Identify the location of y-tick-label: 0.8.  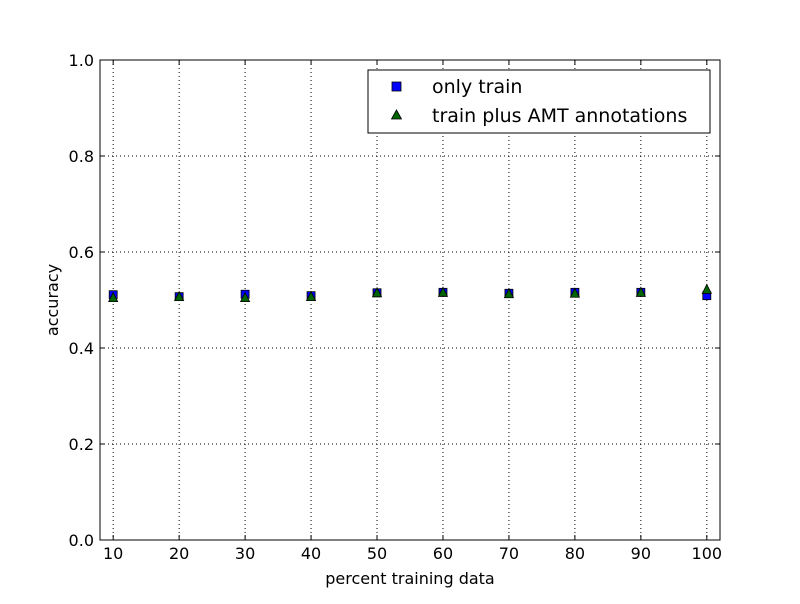
(81, 156).